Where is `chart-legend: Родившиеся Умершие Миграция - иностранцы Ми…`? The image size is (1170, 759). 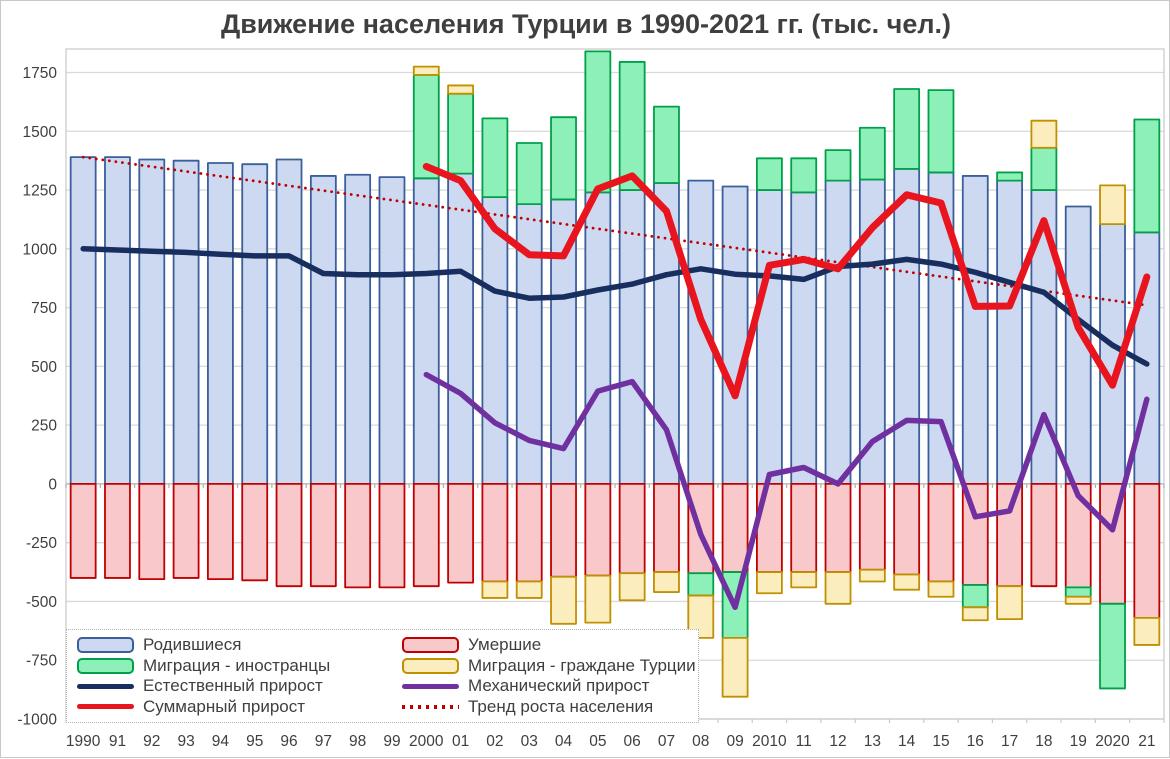
chart-legend: Родившиеся Умершие Миграция - иностранцы Ми… is located at coordinates (382, 676).